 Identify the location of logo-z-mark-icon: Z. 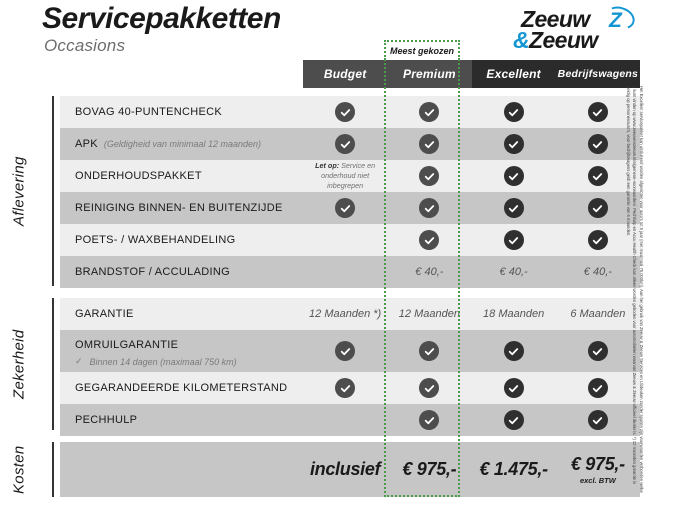
(615, 20).